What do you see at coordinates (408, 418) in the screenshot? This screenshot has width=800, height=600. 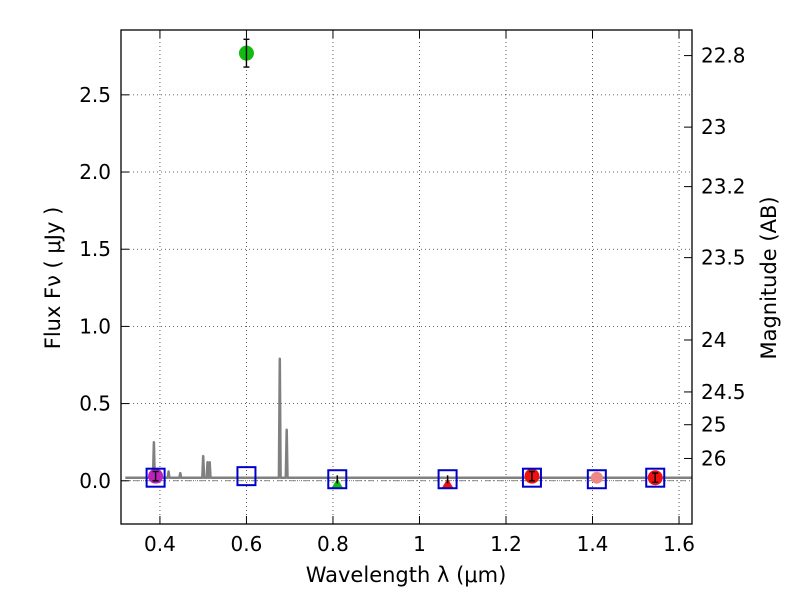 I see `model-spectrum` at bounding box center [408, 418].